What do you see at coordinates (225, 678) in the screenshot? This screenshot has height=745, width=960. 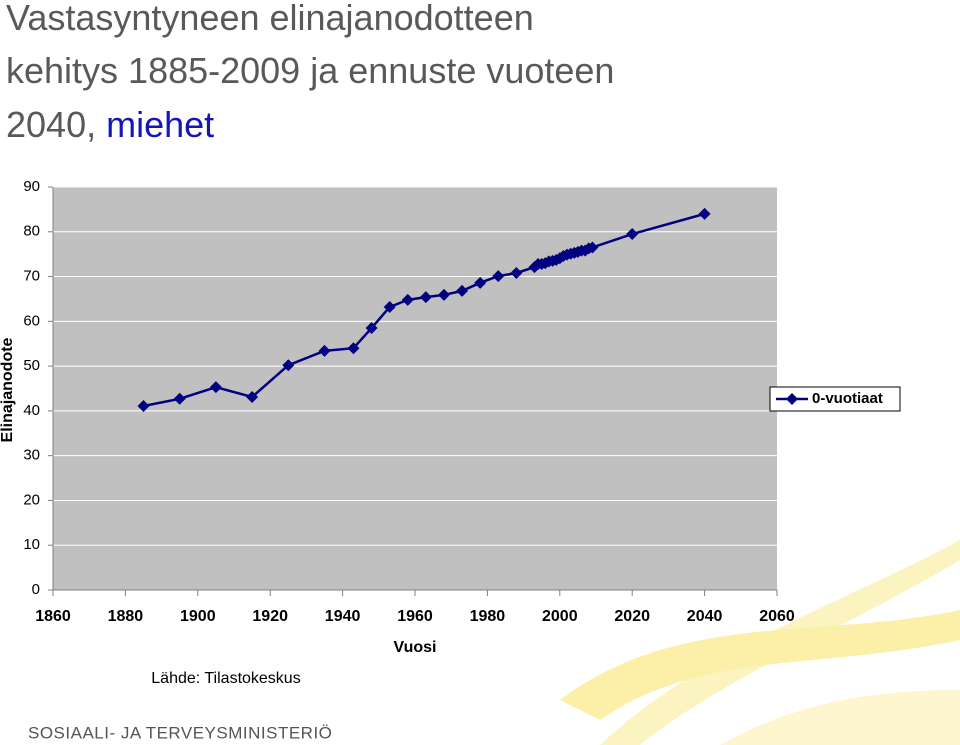 I see `source: Lähde: Tilastokeskus` at bounding box center [225, 678].